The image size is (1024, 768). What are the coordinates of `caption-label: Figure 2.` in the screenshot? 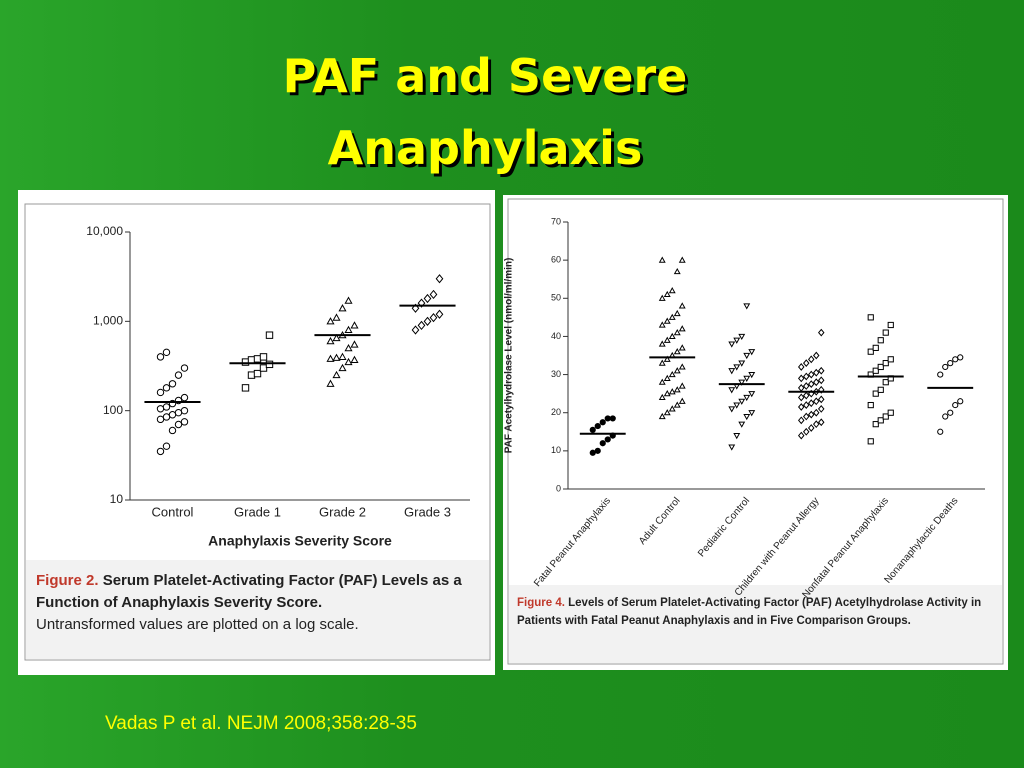 It's located at (67, 580).